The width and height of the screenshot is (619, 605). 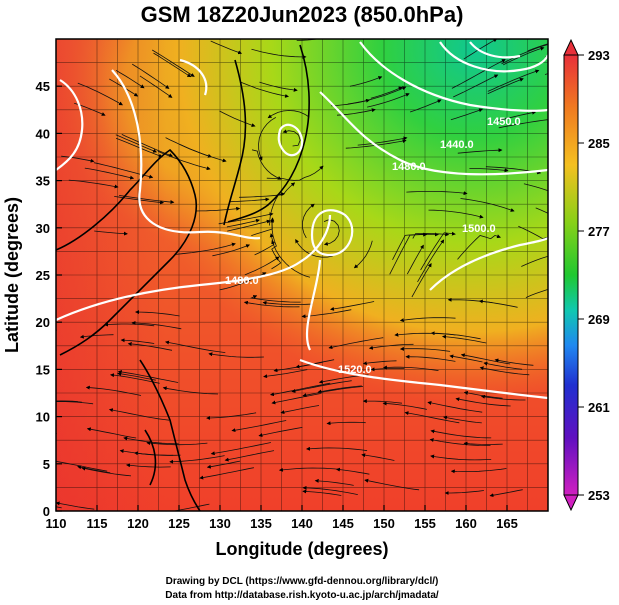 I want to click on y-tick-label: 10, so click(x=43, y=417).